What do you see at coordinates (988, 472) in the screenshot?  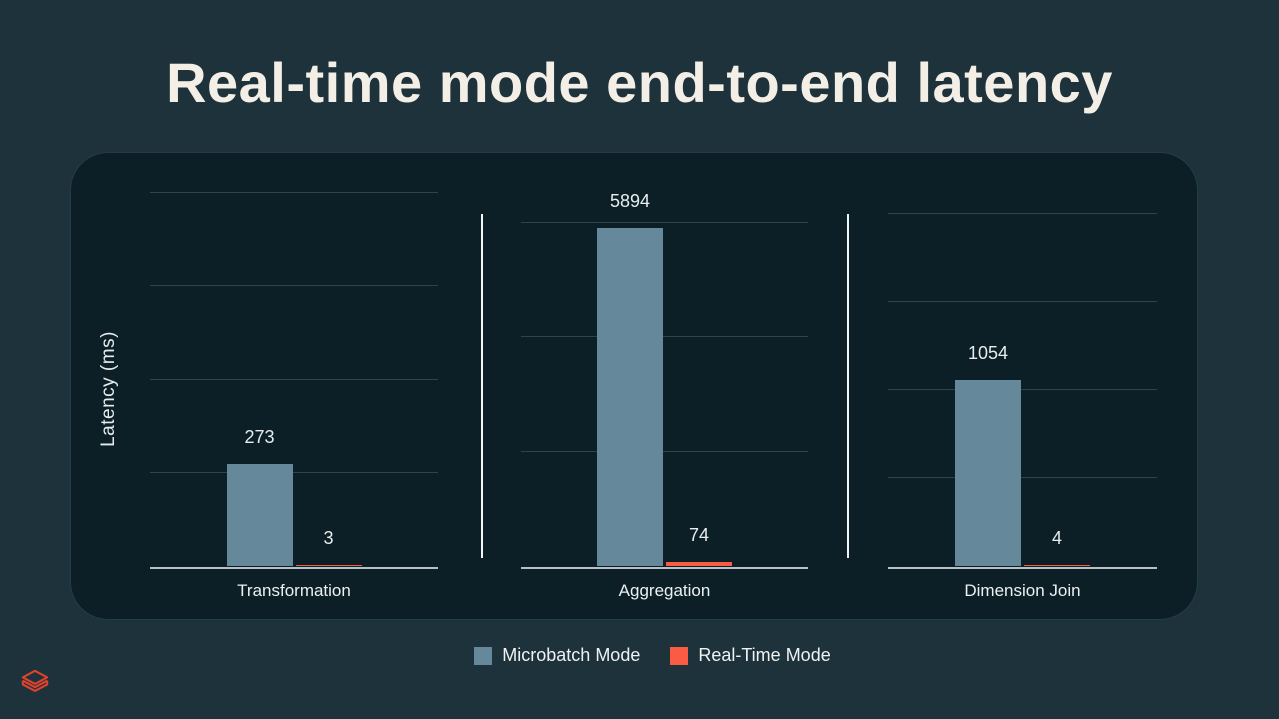 I see `bar-microbatch-mode-dimension-join` at bounding box center [988, 472].